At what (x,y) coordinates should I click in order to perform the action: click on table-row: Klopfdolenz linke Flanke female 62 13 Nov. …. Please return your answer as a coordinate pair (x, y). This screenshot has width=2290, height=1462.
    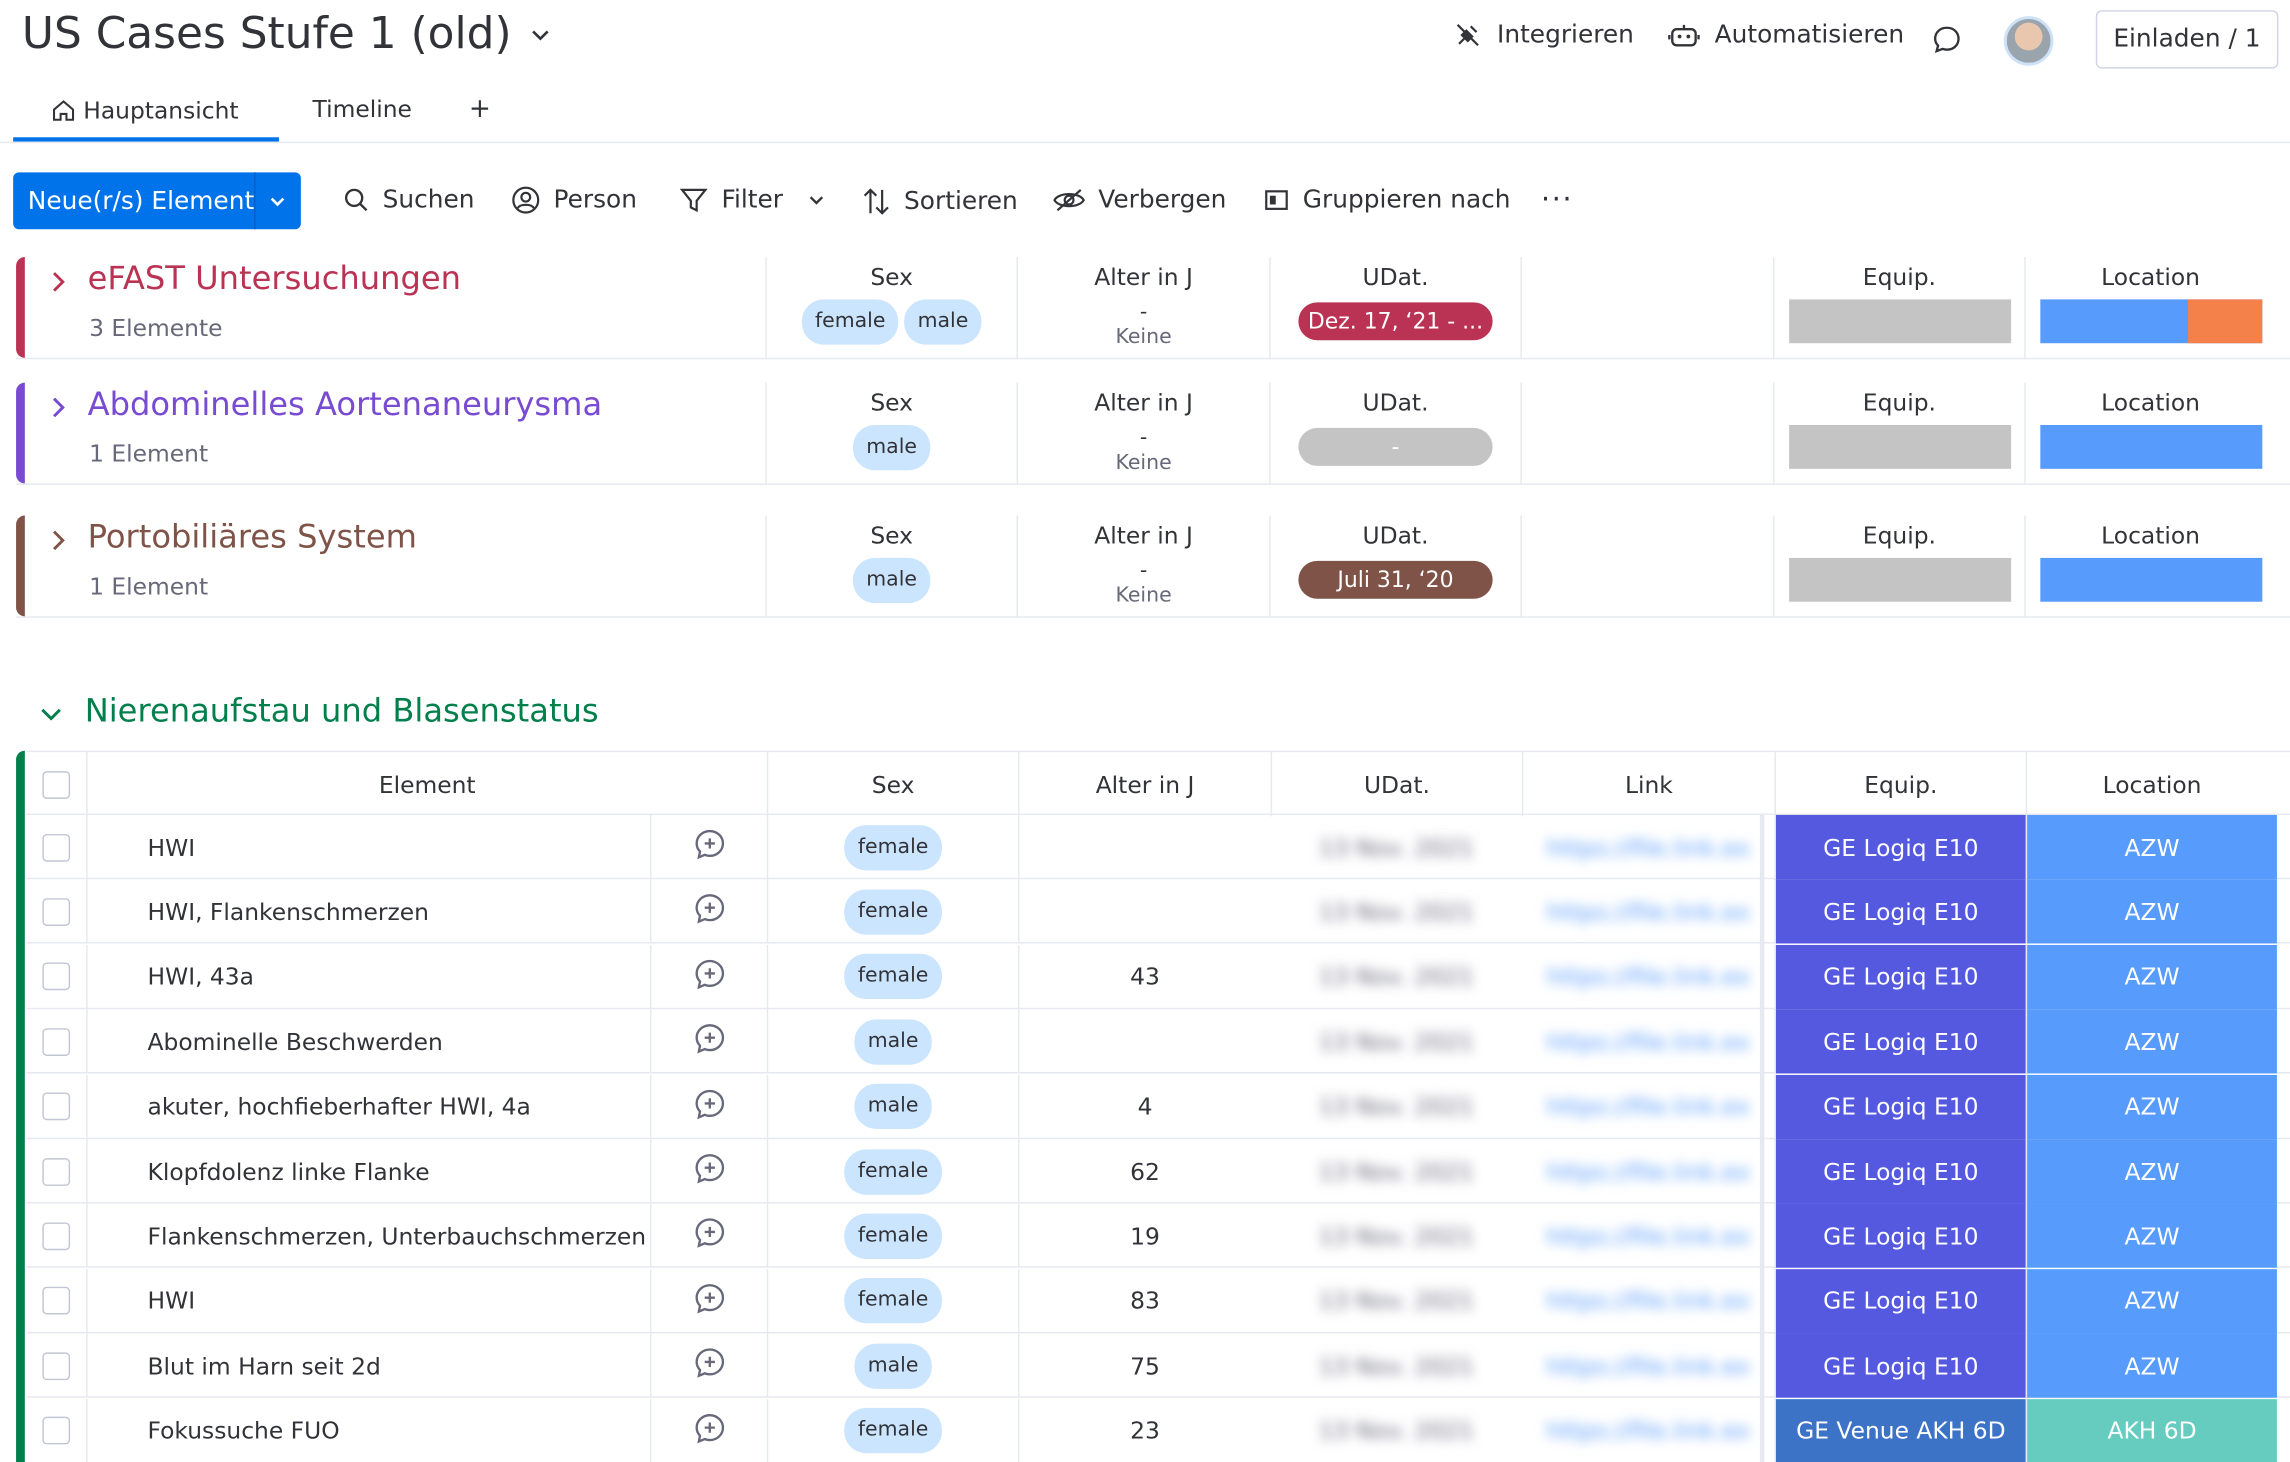
    Looking at the image, I should click on (1158, 1171).